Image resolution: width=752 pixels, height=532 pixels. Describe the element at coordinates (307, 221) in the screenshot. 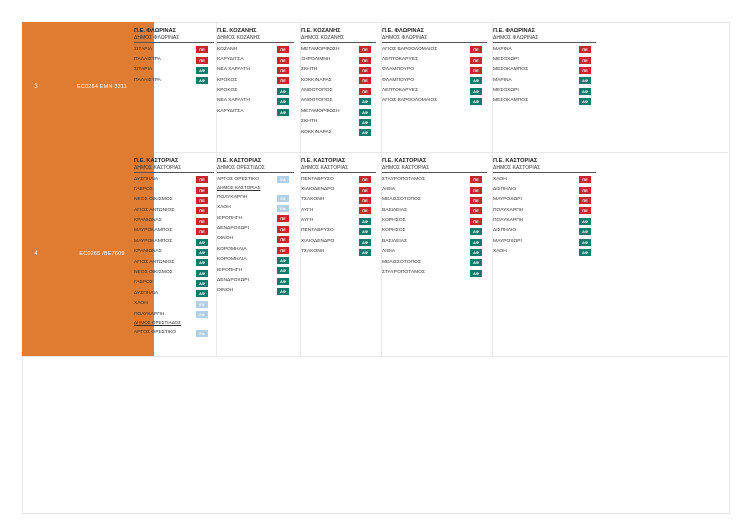

I see `settlement-name: ΑΥΓΗ` at that location.